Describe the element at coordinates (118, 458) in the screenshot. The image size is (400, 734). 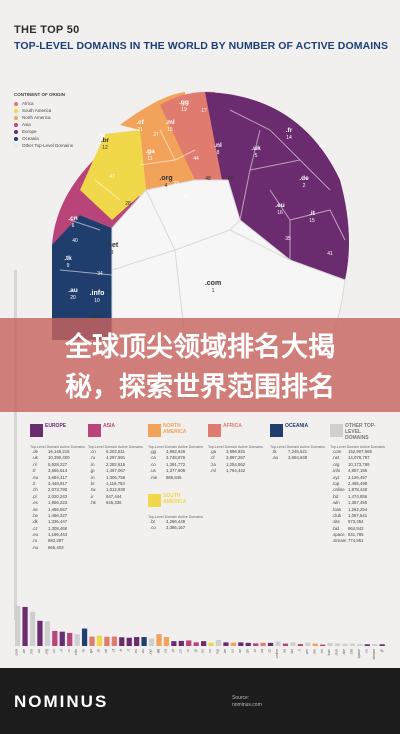
I see `table-row: .ru 4,297,591` at that location.